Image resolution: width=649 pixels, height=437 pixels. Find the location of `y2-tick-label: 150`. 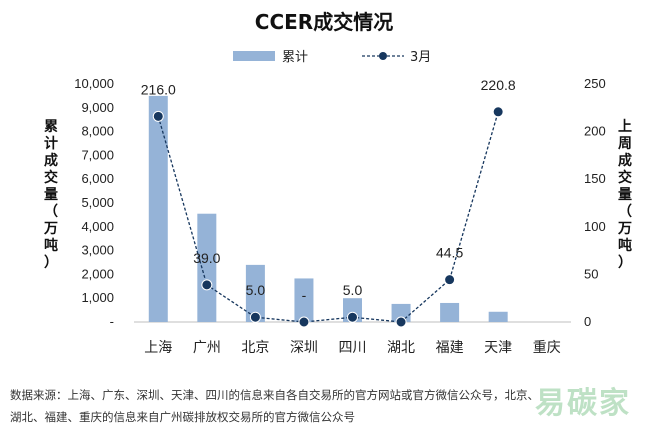

y2-tick-label: 150 is located at coordinates (595, 178).